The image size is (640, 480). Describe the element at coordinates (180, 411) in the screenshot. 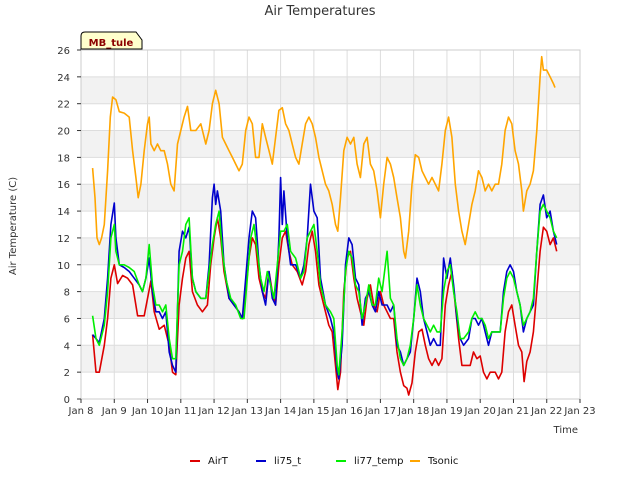

I see `x-tick-label: Jan 11` at that location.